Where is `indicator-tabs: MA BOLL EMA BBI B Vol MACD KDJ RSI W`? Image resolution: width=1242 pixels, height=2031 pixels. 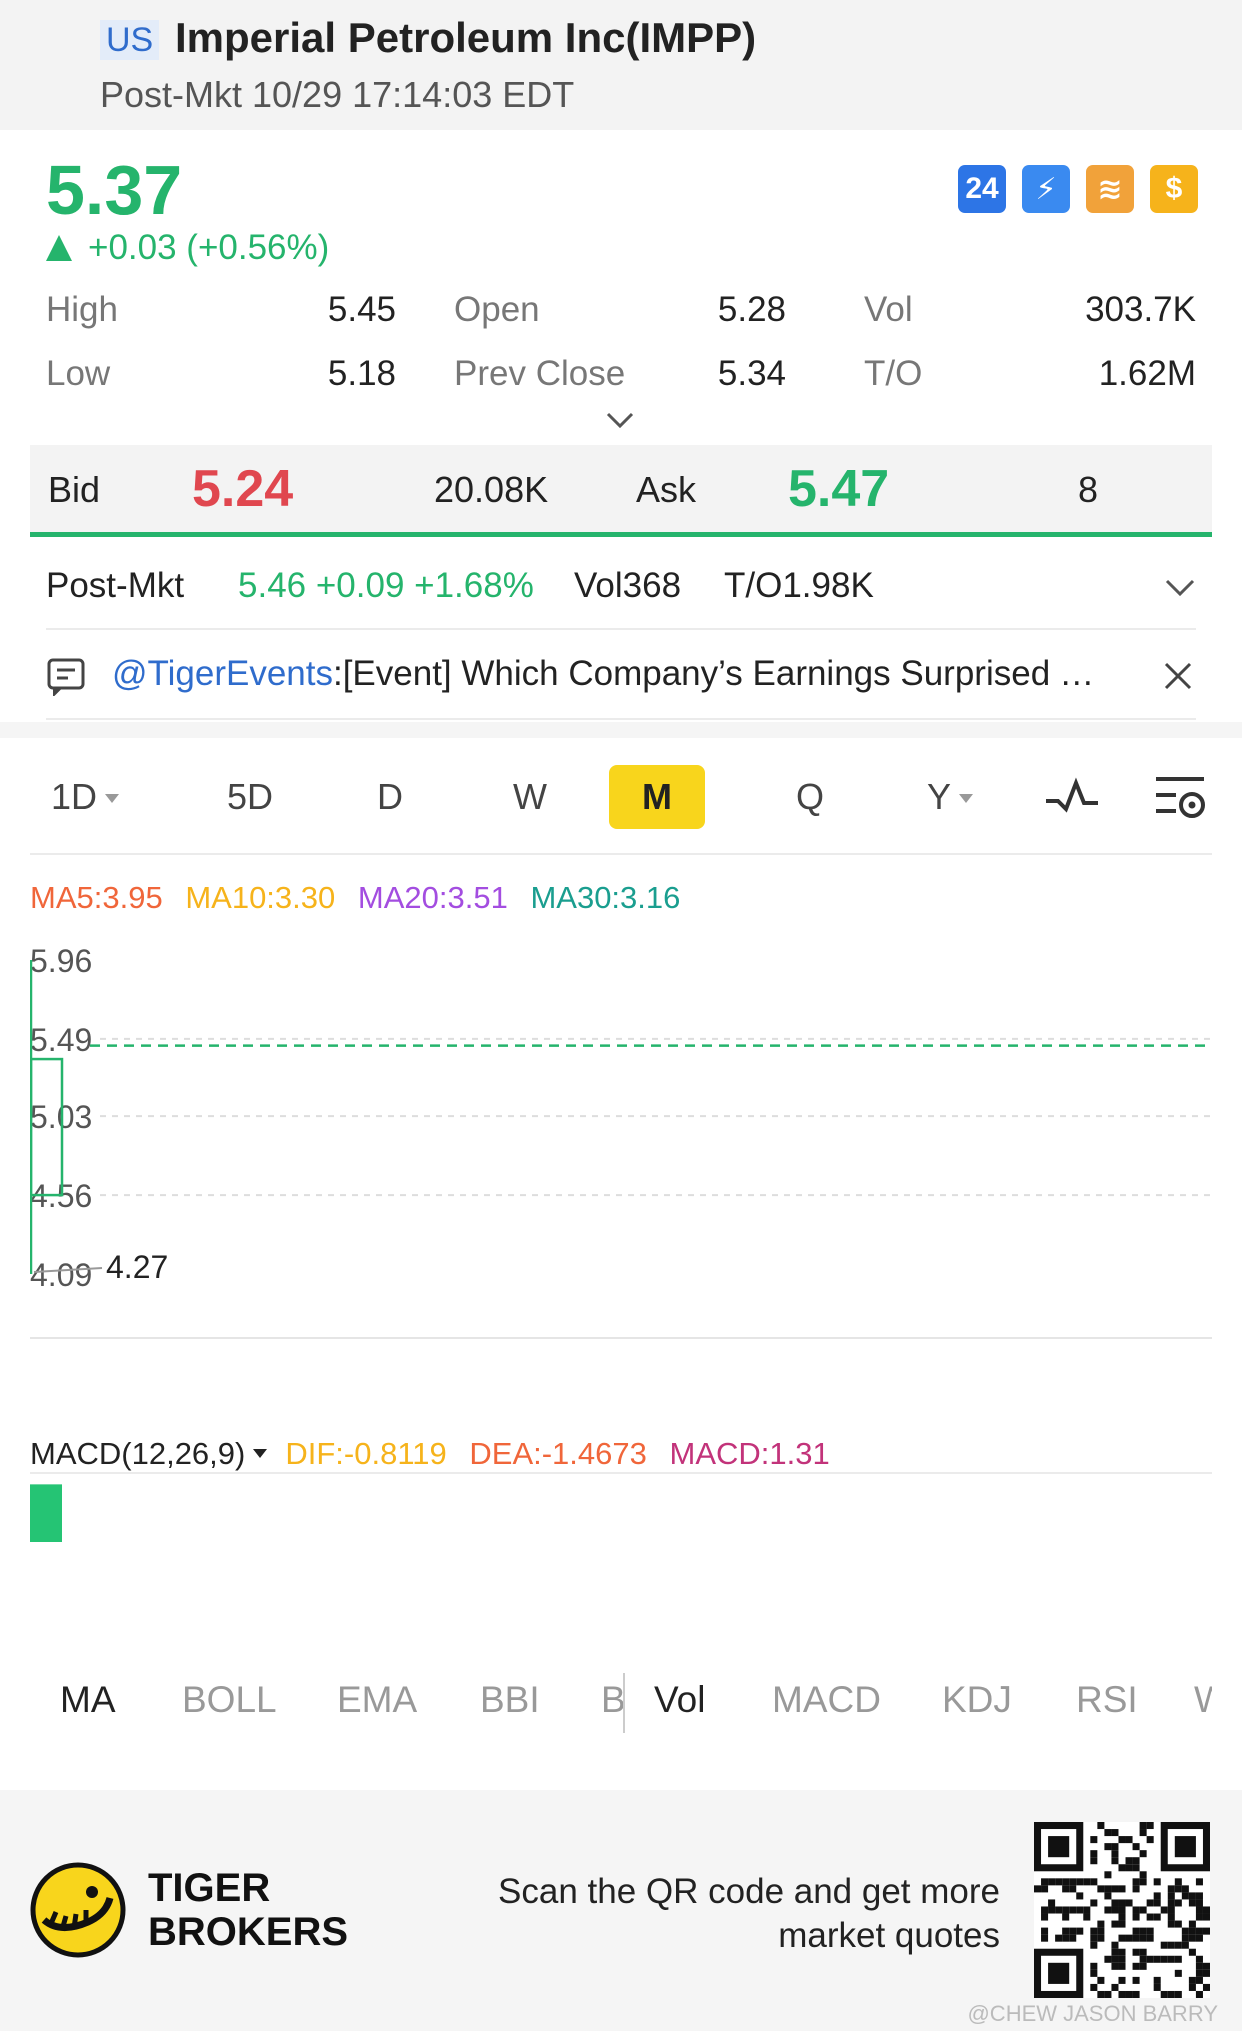 indicator-tabs: MA BOLL EMA BBI B Vol MACD KDJ RSI W is located at coordinates (621, 1705).